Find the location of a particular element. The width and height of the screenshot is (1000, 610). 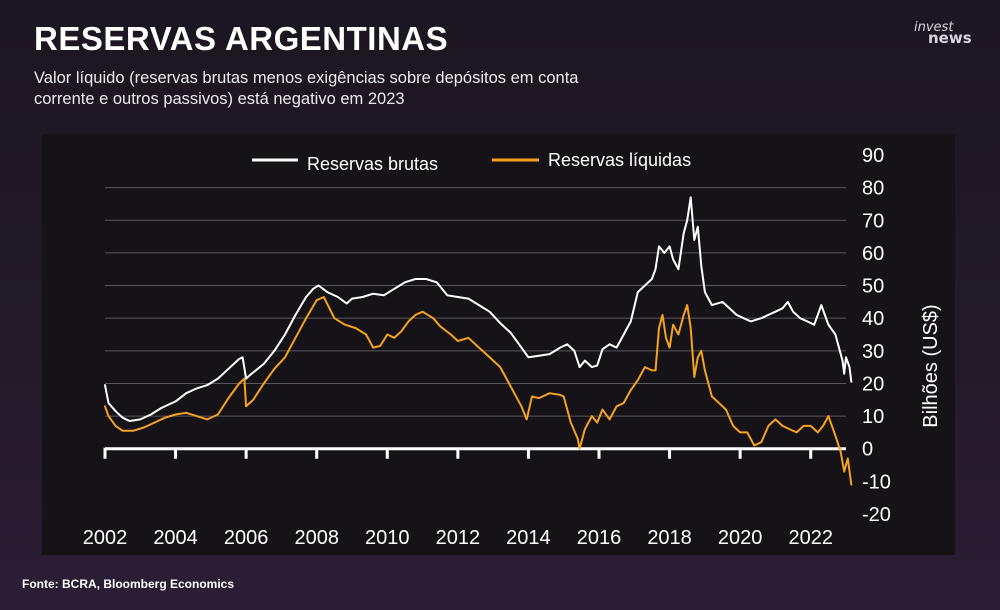

chart-title: RESERVAS ARGENTINAS is located at coordinates (241, 38).